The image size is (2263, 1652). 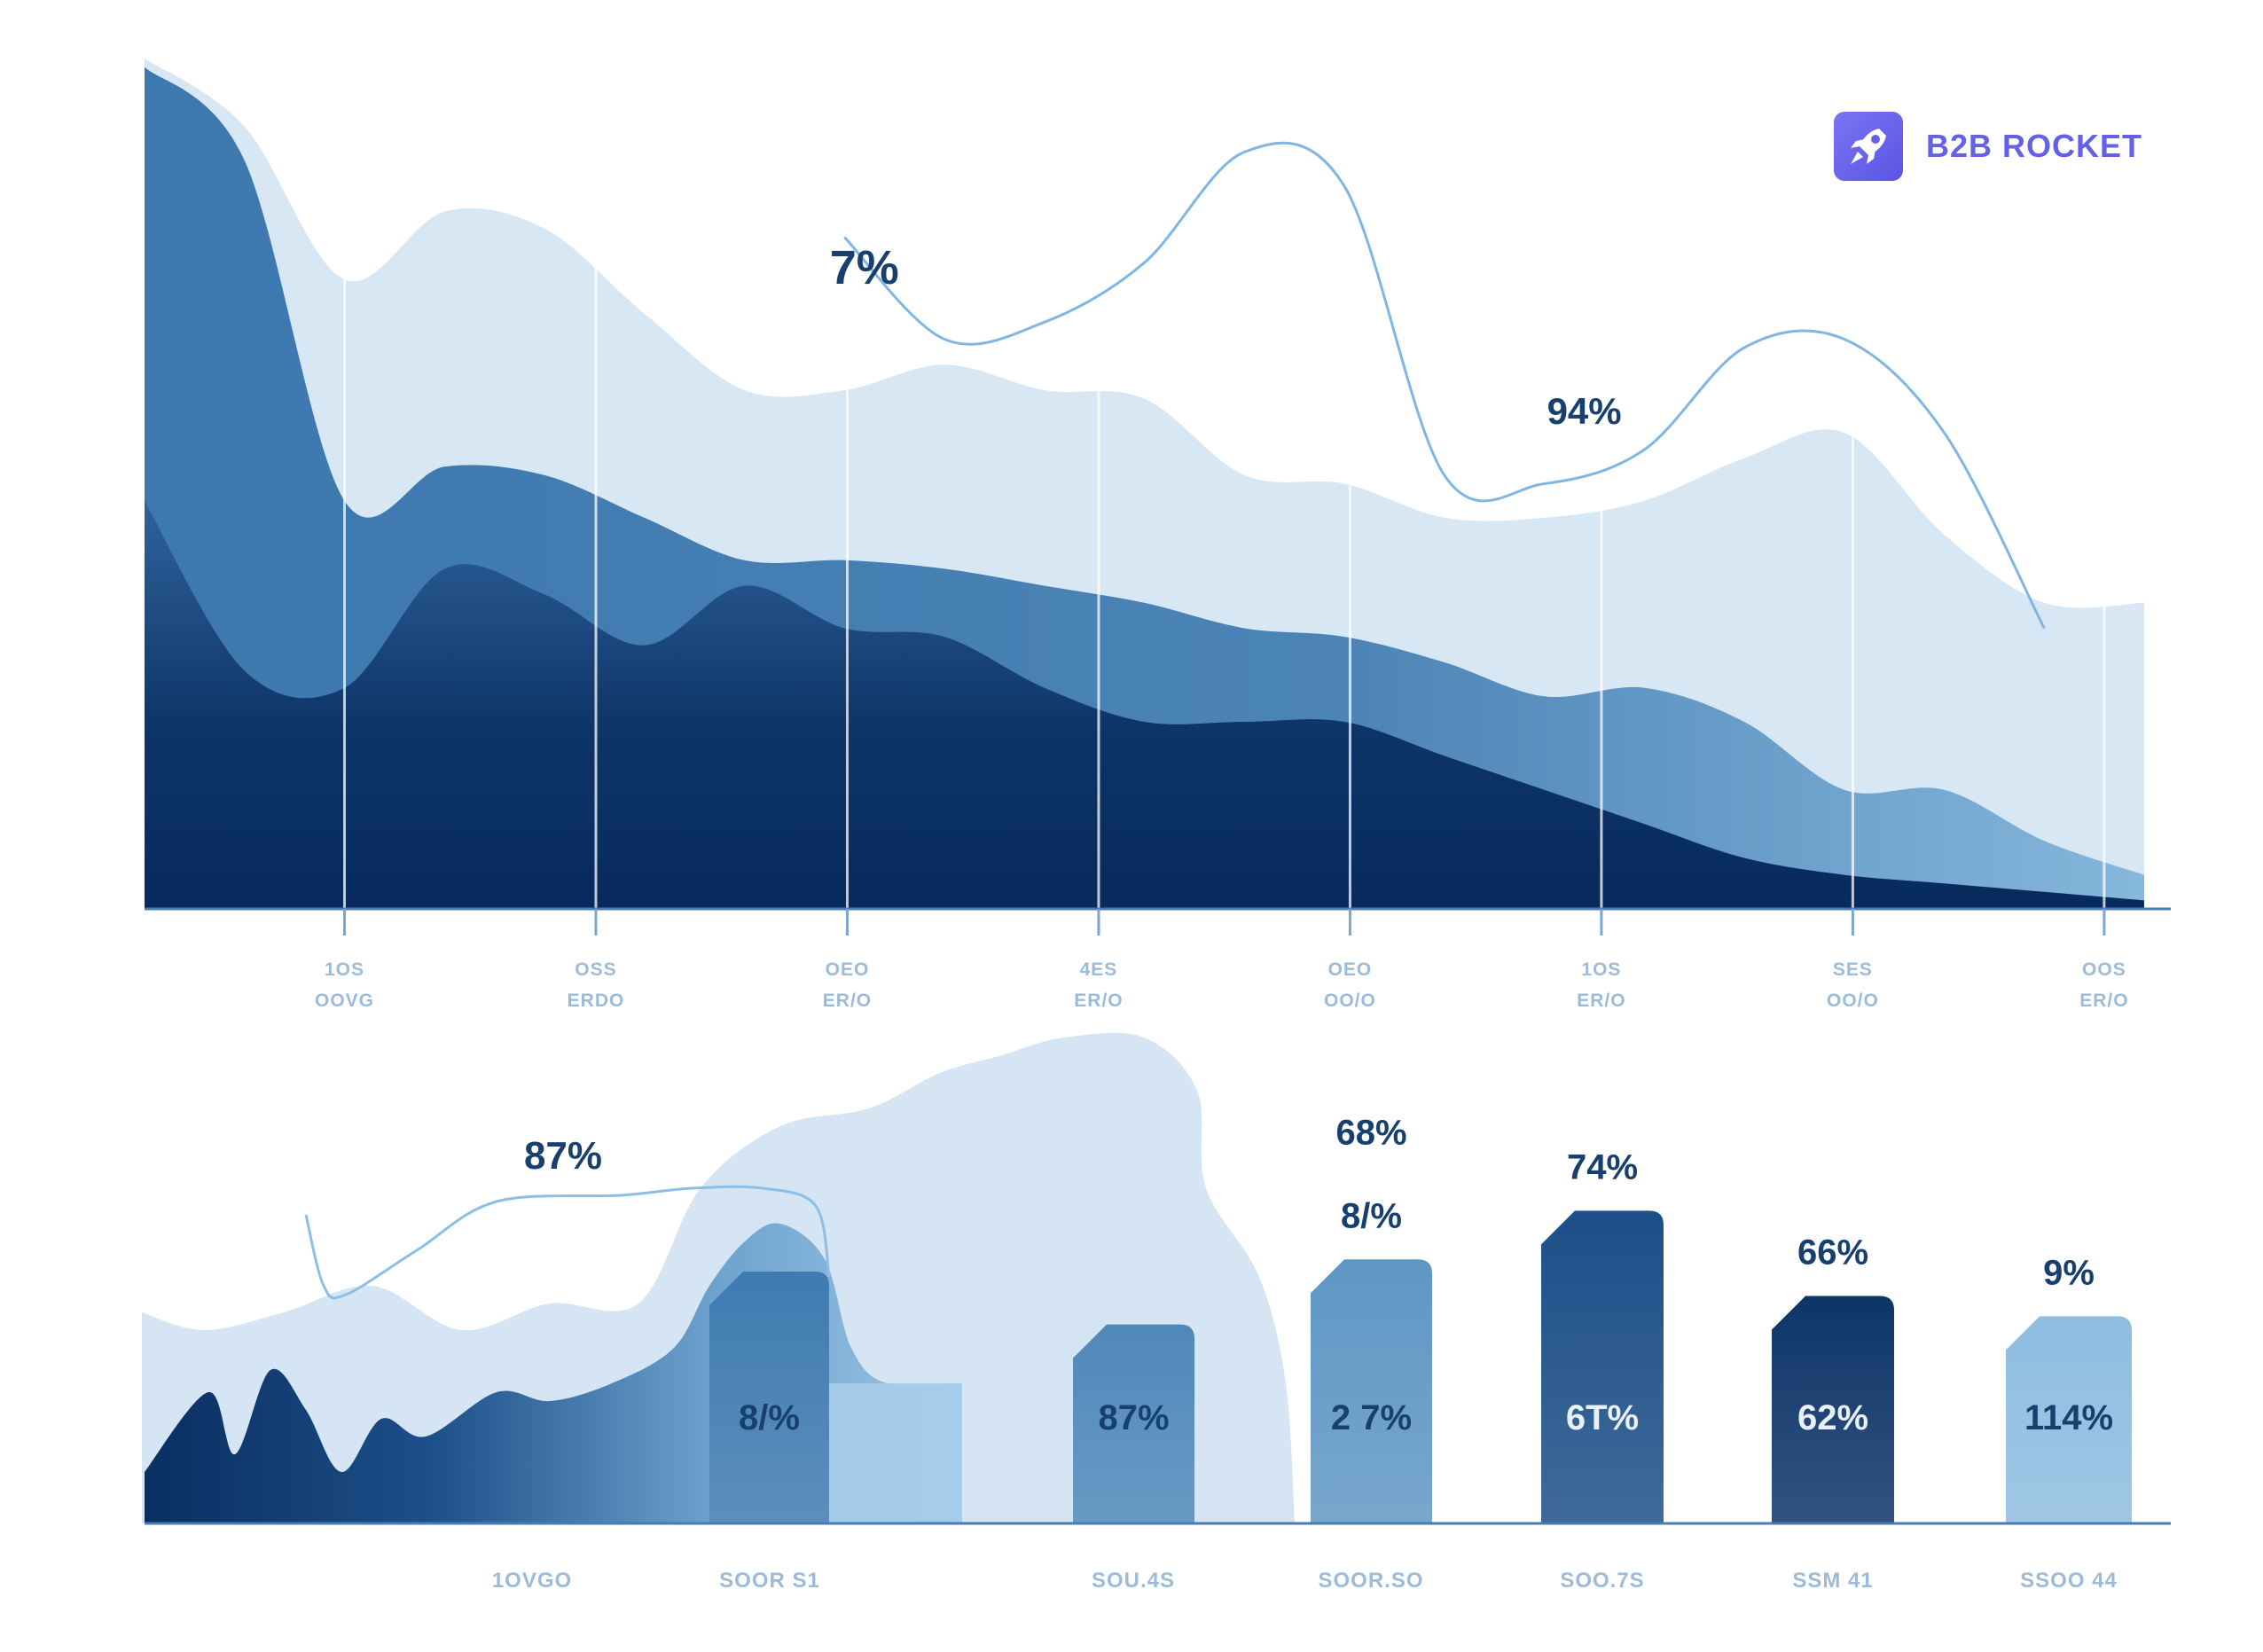 What do you see at coordinates (596, 1001) in the screenshot?
I see `tick-label: ERDO` at bounding box center [596, 1001].